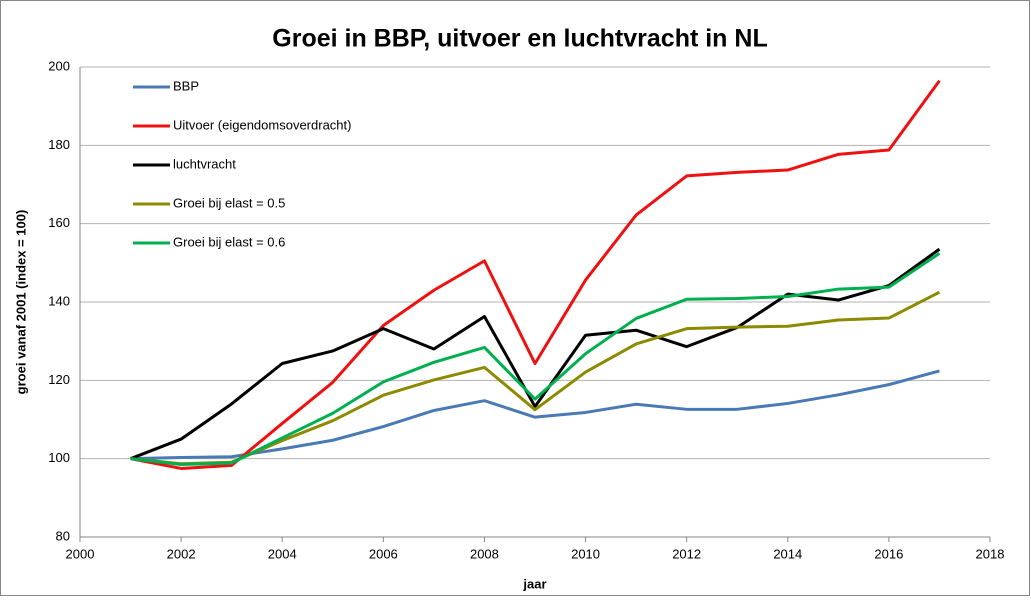  What do you see at coordinates (59, 379) in the screenshot?
I see `y-tick-label: 120` at bounding box center [59, 379].